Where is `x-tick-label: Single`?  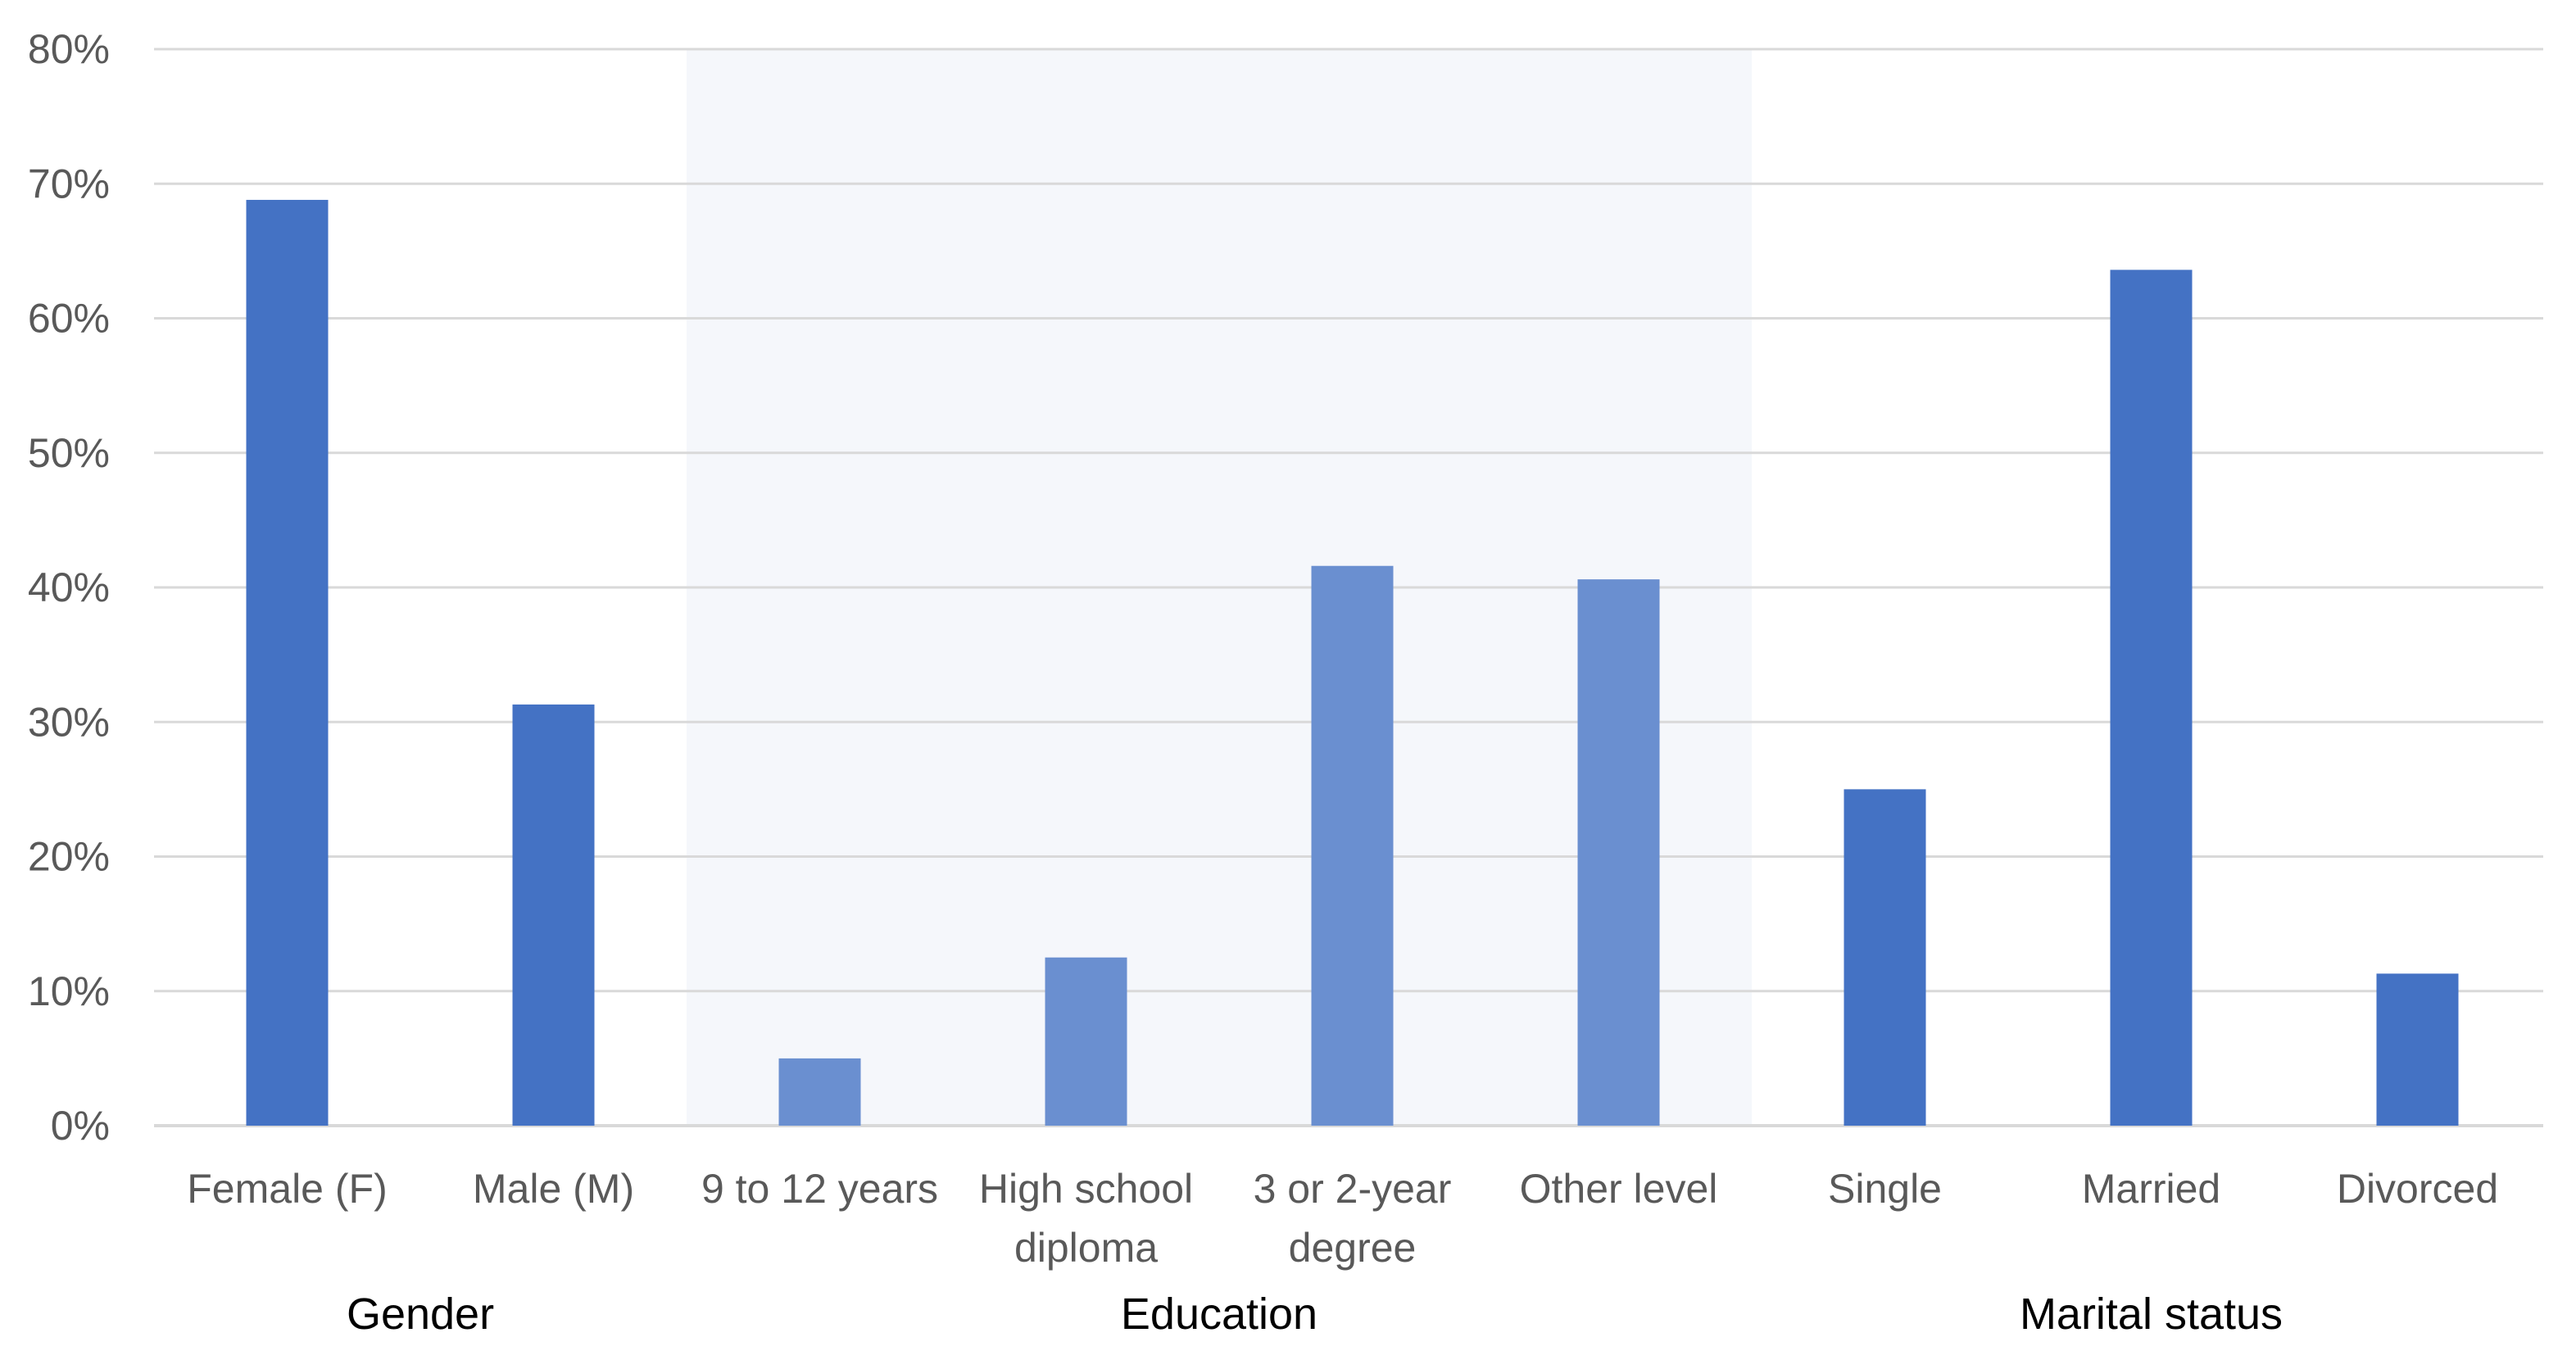
x-tick-label: Single is located at coordinates (1885, 1189).